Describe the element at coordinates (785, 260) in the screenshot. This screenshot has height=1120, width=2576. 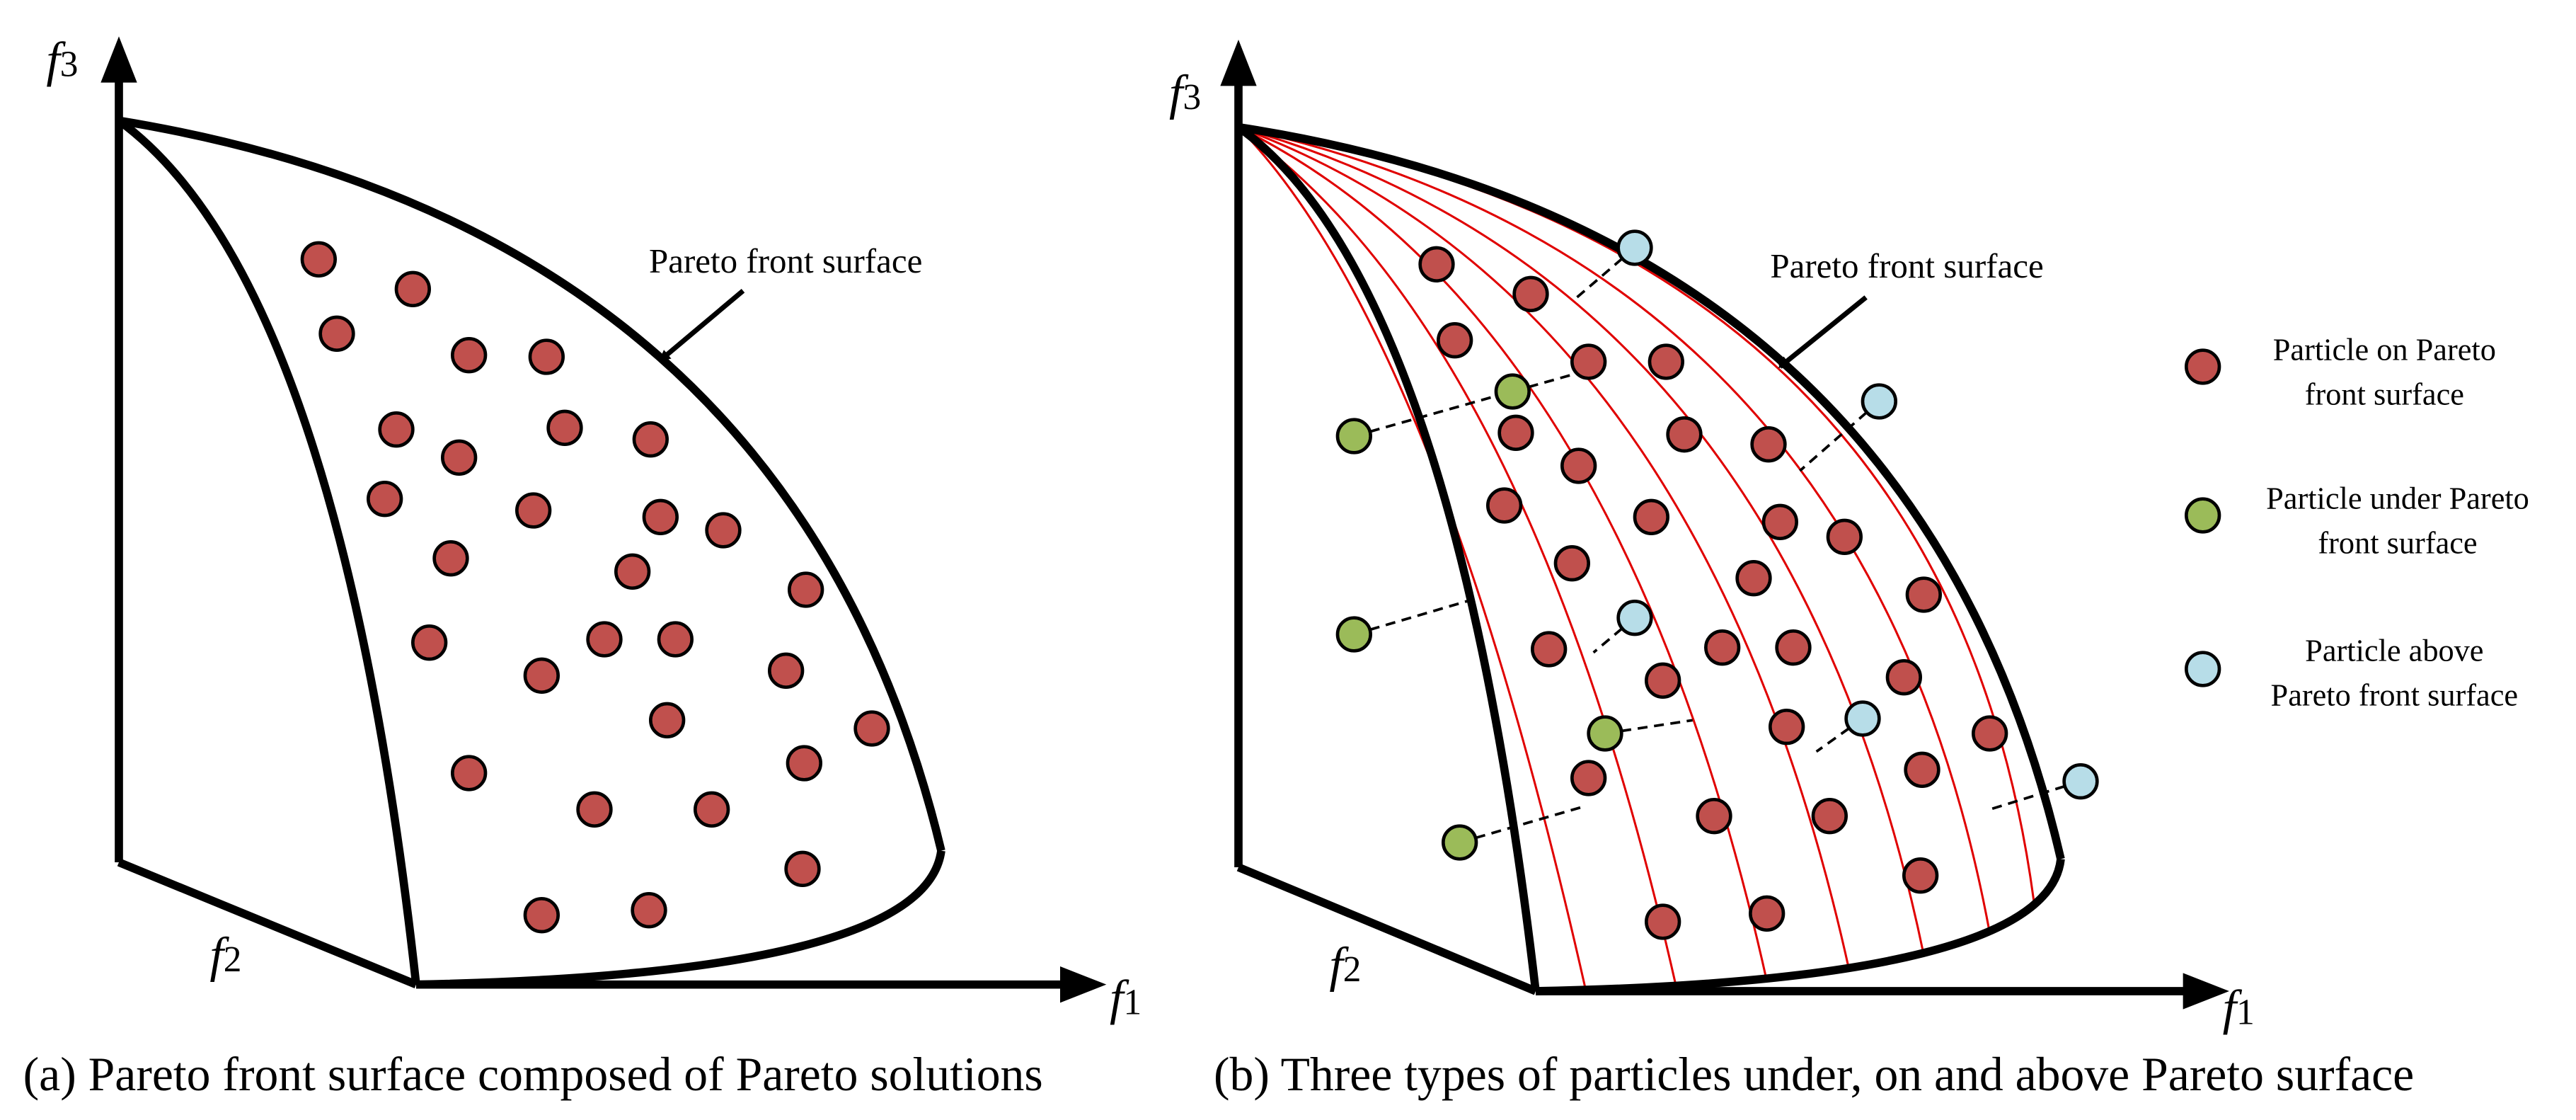
I see `panel-a-annotation: Pareto front surface` at that location.